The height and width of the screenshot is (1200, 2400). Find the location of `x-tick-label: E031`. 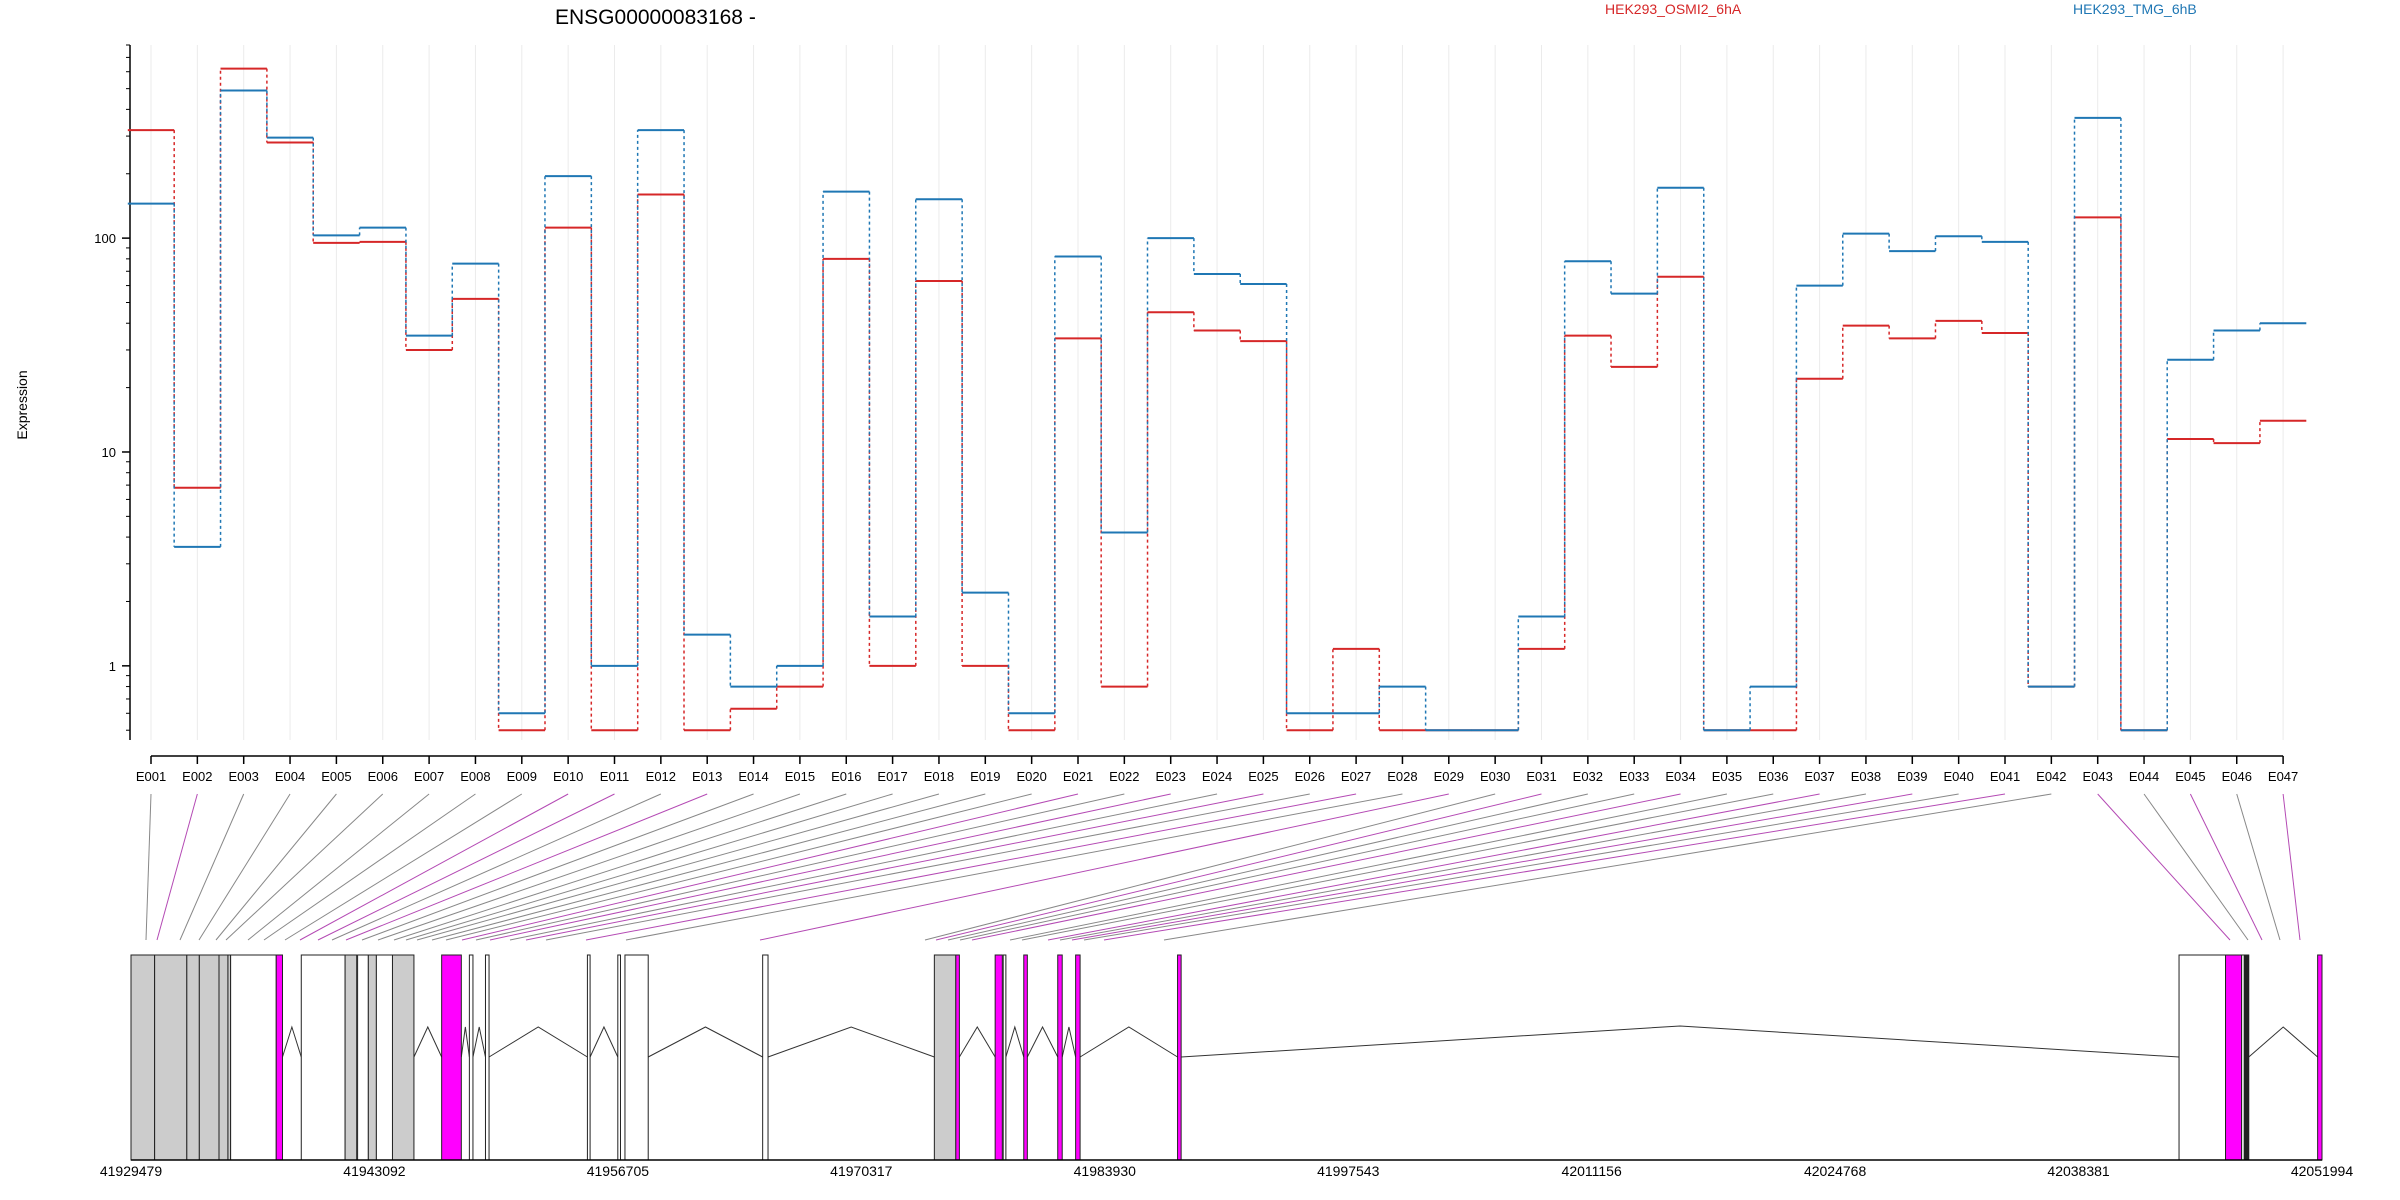

x-tick-label: E031 is located at coordinates (1541, 776).